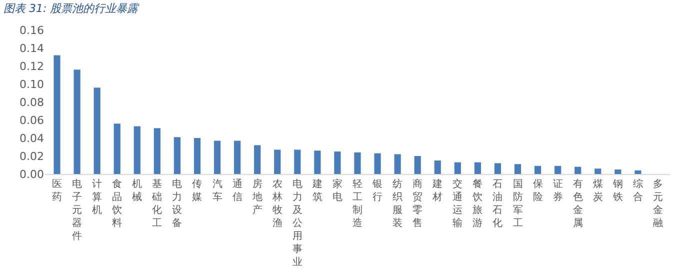 Image resolution: width=700 pixels, height=280 pixels. I want to click on x-tick-label: 轻工制造, so click(357, 203).